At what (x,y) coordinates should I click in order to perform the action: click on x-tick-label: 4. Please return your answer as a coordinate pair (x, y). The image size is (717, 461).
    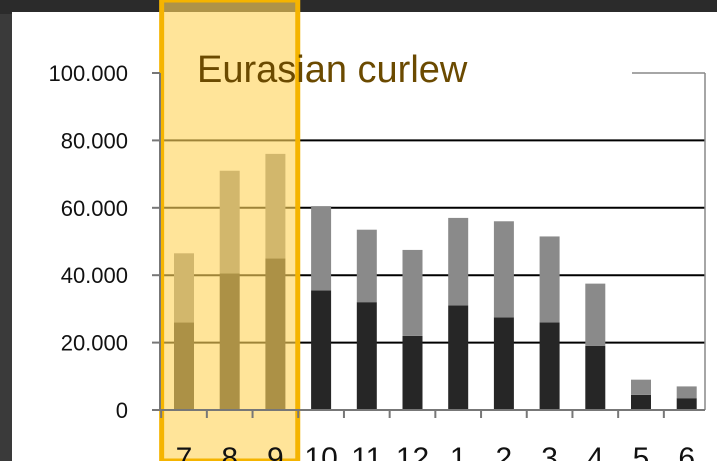
    Looking at the image, I should click on (595, 451).